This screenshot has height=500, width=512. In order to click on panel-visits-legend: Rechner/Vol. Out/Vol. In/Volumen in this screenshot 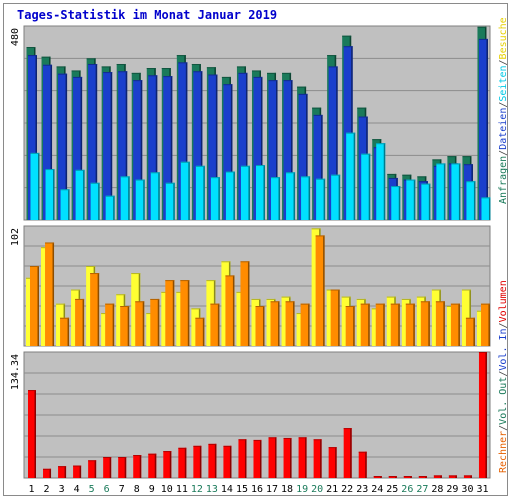, I will do `click(503, 376)`.